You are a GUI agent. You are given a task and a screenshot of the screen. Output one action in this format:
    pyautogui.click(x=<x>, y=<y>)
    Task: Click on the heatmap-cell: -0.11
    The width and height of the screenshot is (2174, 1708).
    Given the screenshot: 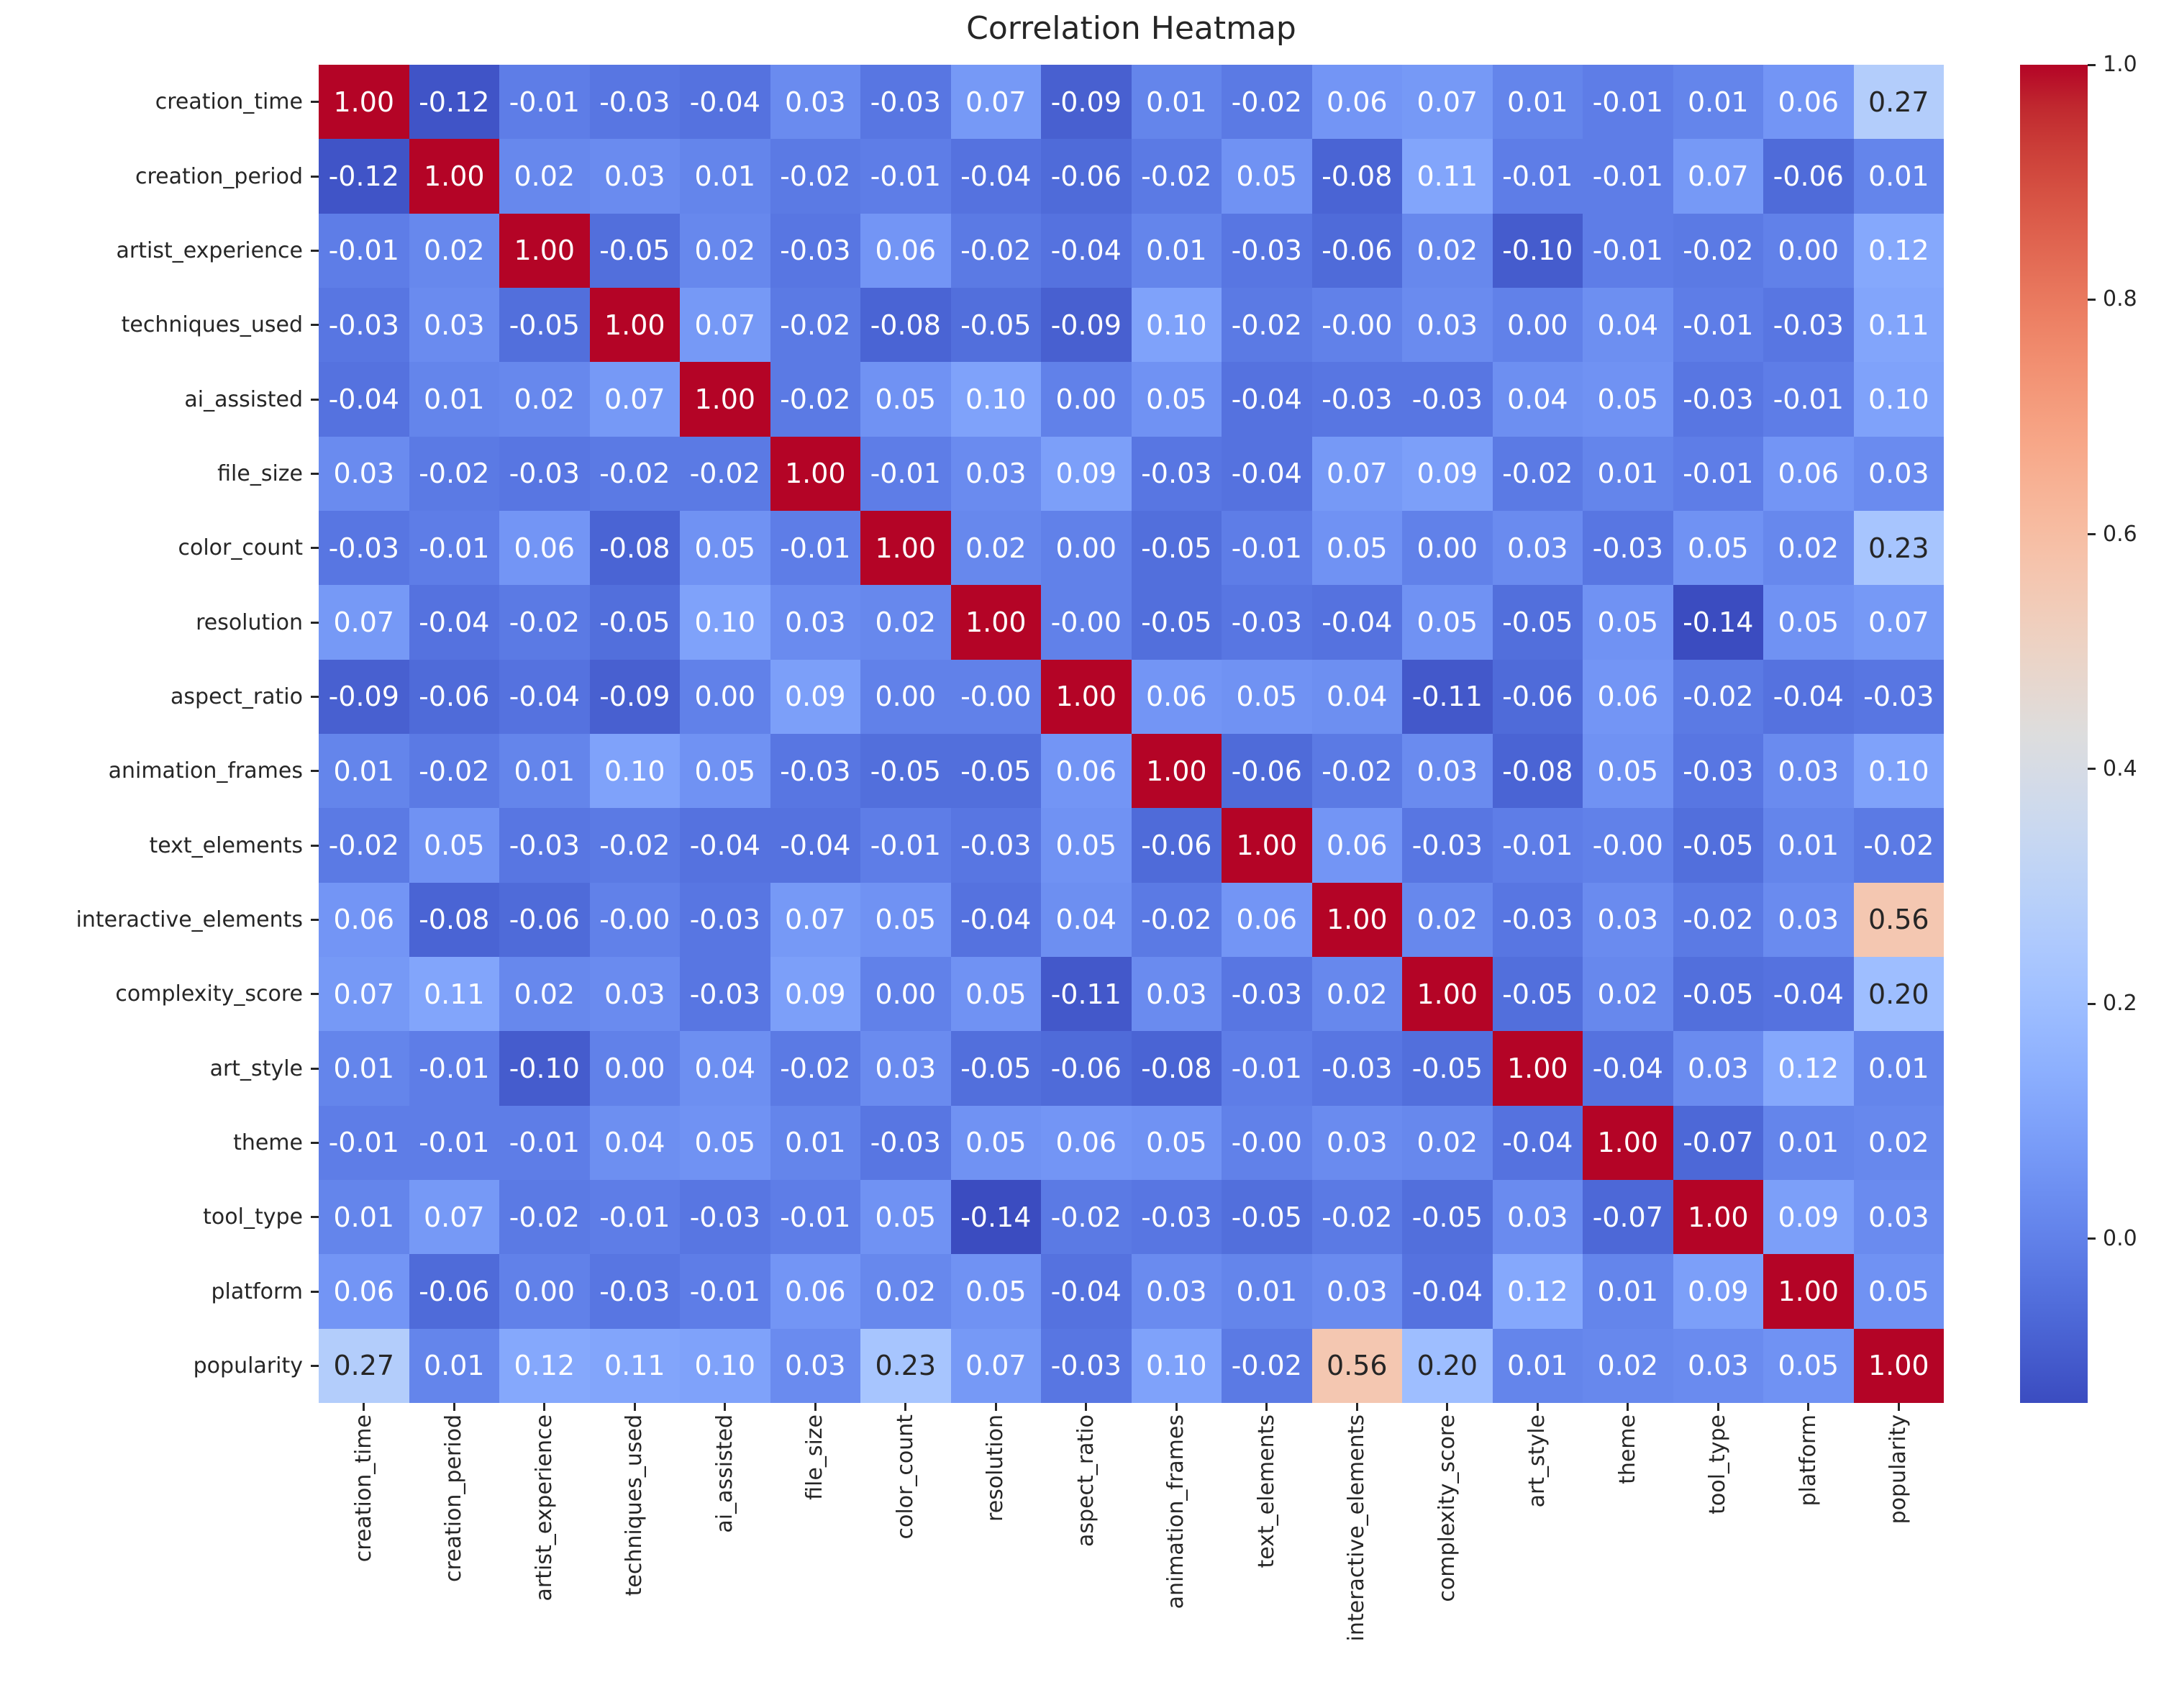 What is the action you would take?
    pyautogui.click(x=1447, y=697)
    